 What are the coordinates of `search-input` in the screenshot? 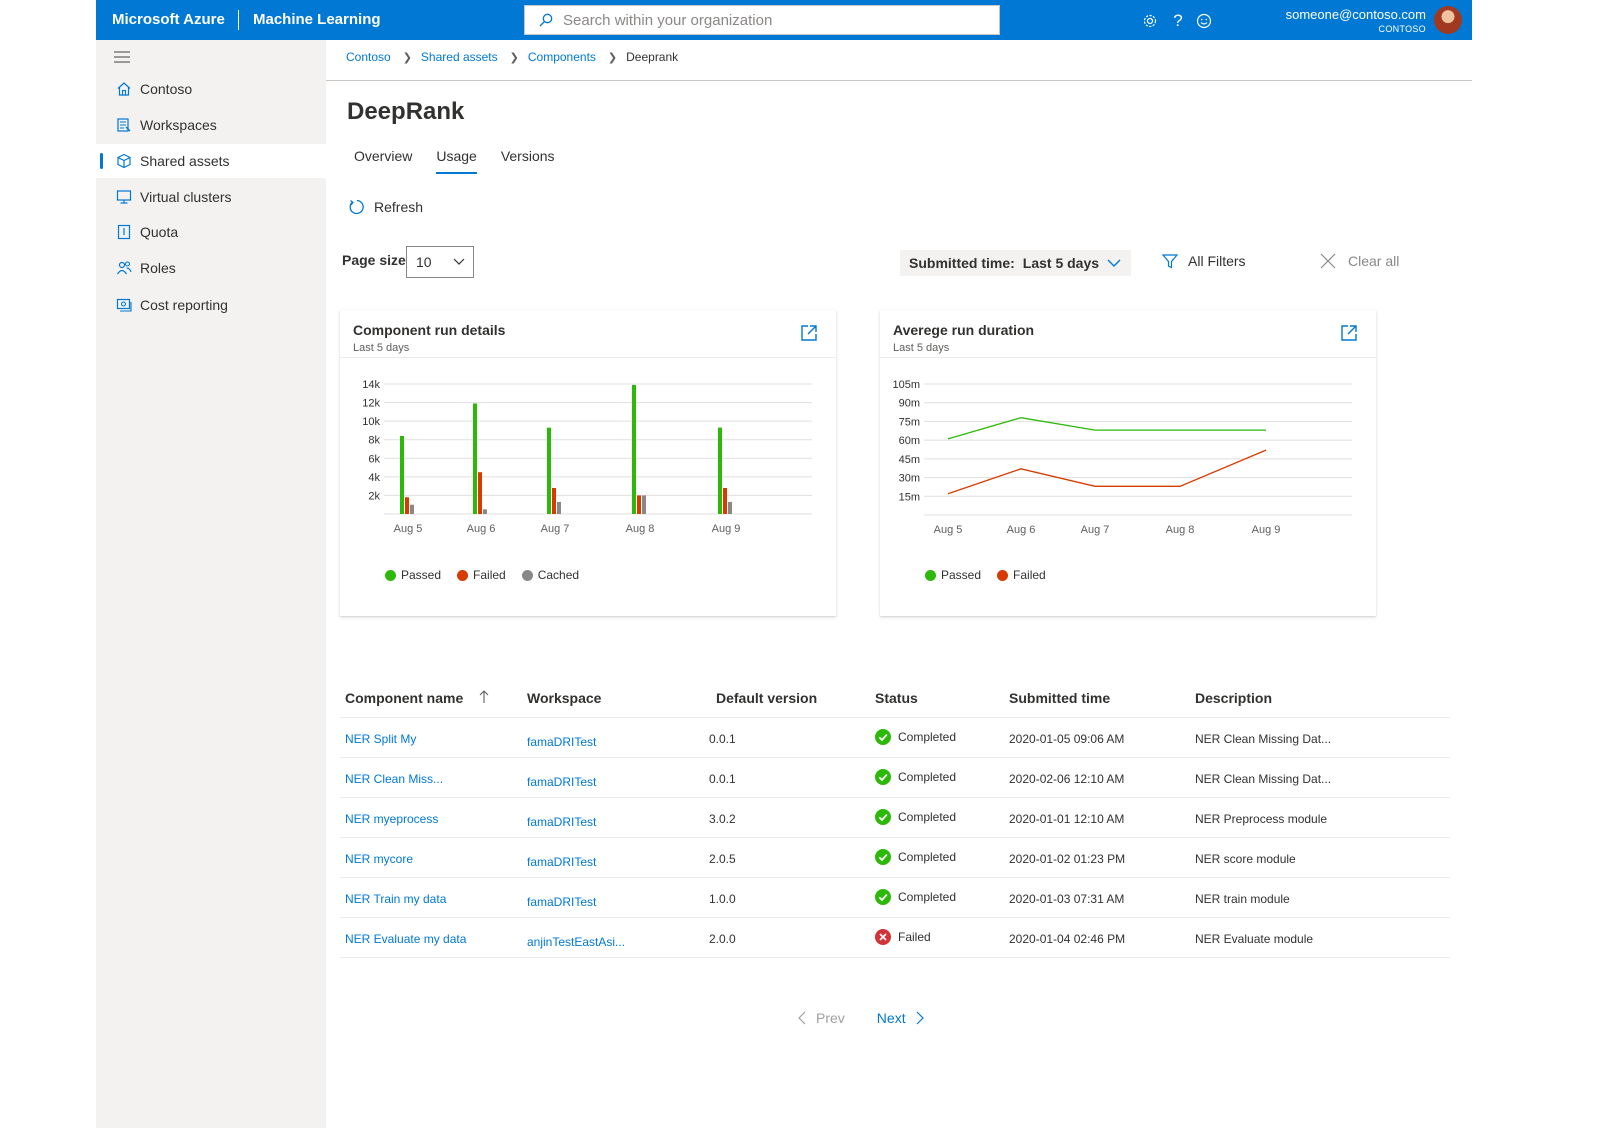 It's located at (773, 20).